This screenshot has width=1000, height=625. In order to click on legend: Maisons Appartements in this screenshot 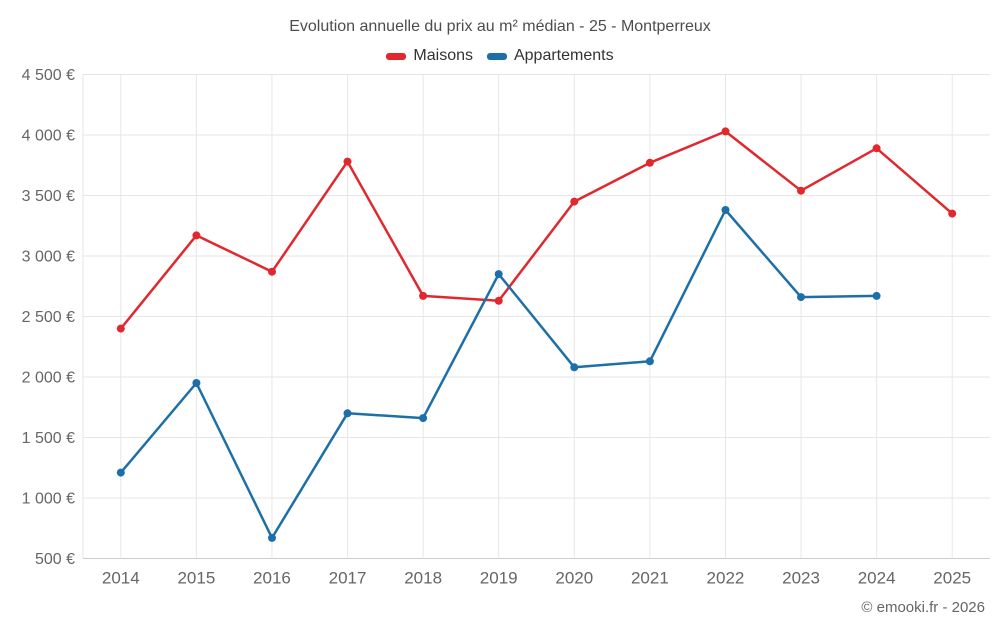, I will do `click(500, 56)`.